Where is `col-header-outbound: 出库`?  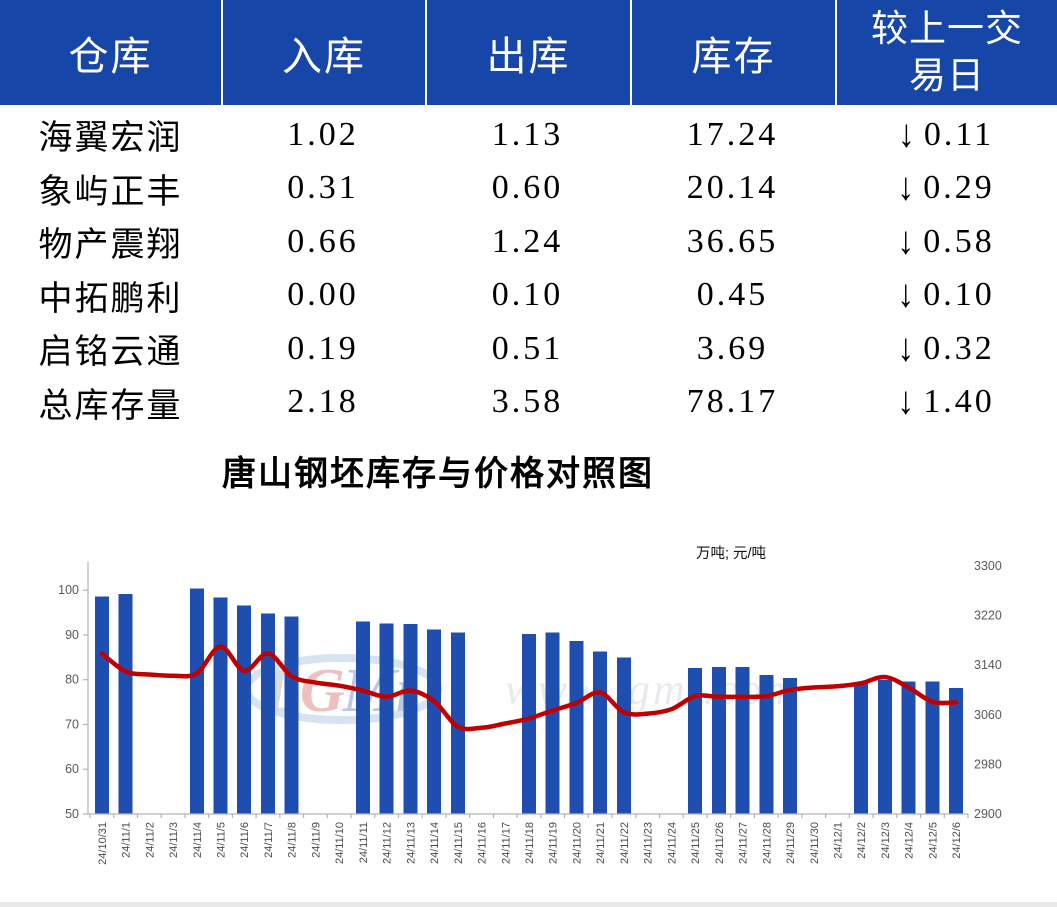 col-header-outbound: 出库 is located at coordinates (527, 52).